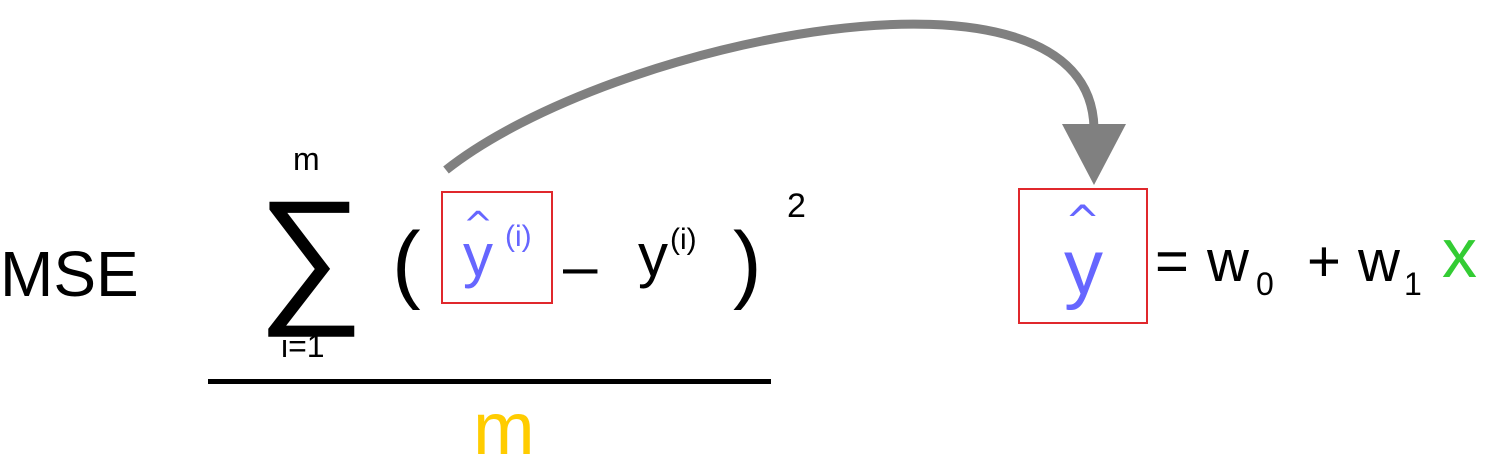  What do you see at coordinates (1379, 261) in the screenshot?
I see `weight-one: w` at bounding box center [1379, 261].